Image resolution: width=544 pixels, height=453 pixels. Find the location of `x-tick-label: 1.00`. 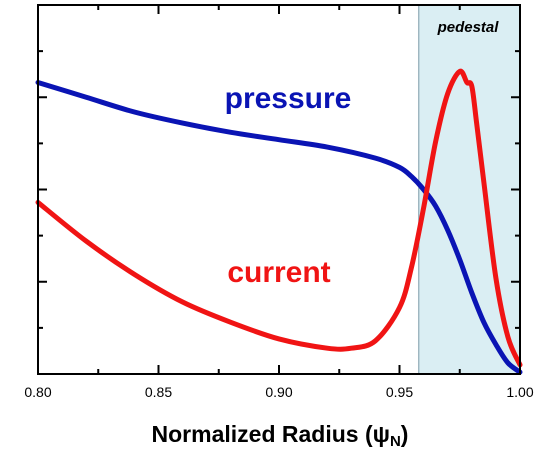

x-tick-label: 1.00 is located at coordinates (519, 392).